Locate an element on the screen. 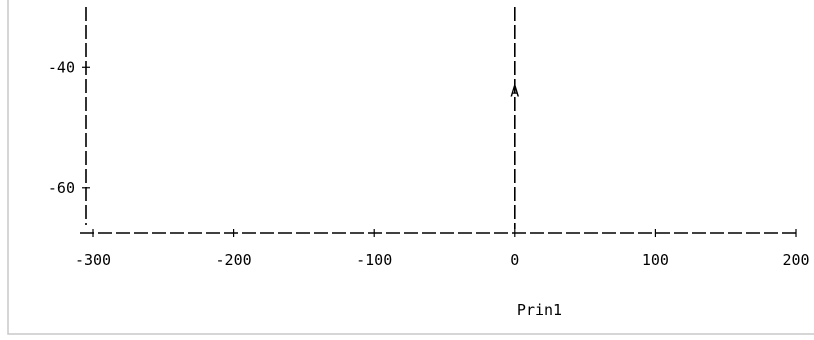  y-ticks: -40 -60 is located at coordinates (69, 127).